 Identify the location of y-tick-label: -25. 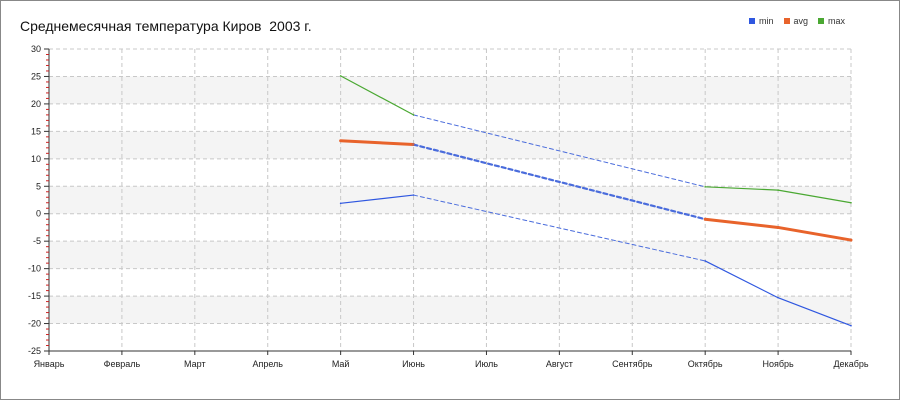
(34, 351).